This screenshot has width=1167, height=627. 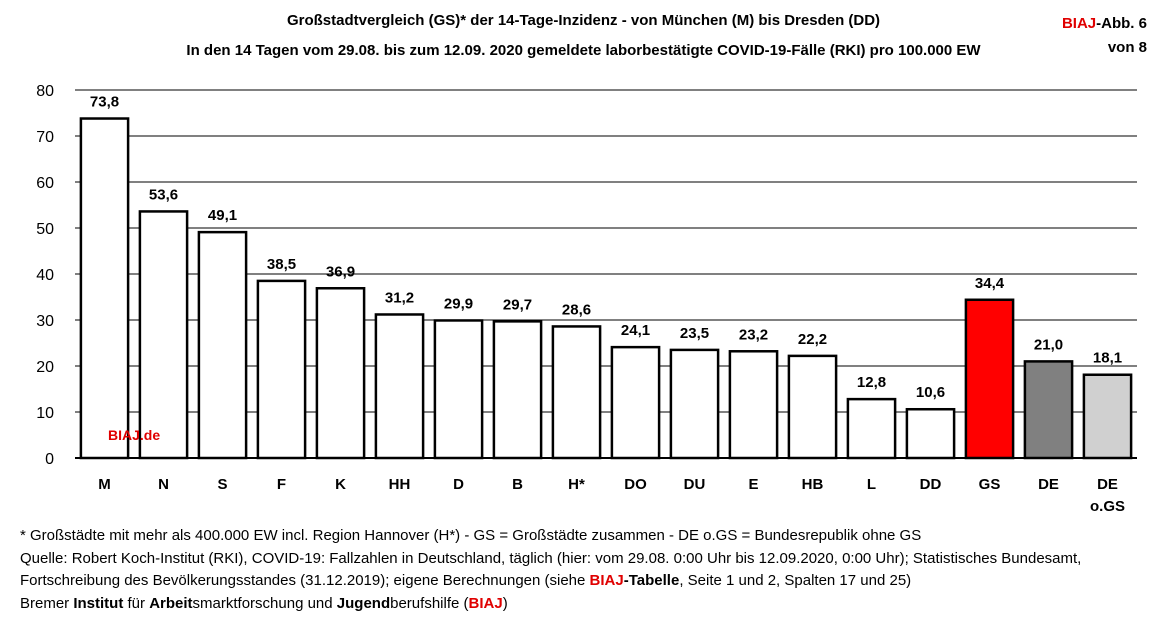 I want to click on y-tick-label: 0, so click(x=49, y=459).